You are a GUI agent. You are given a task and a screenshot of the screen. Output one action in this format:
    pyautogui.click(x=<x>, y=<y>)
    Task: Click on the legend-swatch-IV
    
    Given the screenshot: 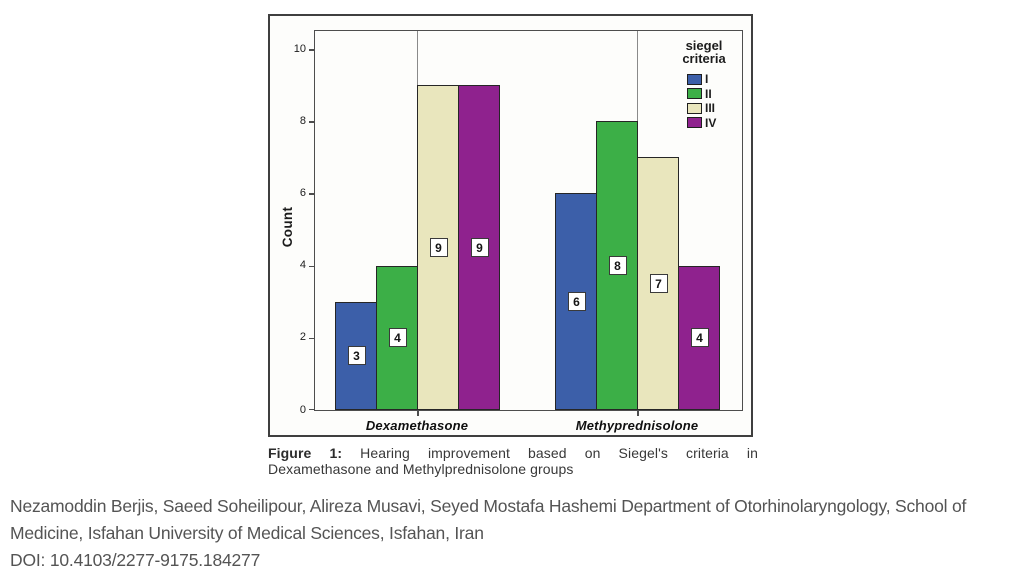 What is the action you would take?
    pyautogui.click(x=694, y=123)
    